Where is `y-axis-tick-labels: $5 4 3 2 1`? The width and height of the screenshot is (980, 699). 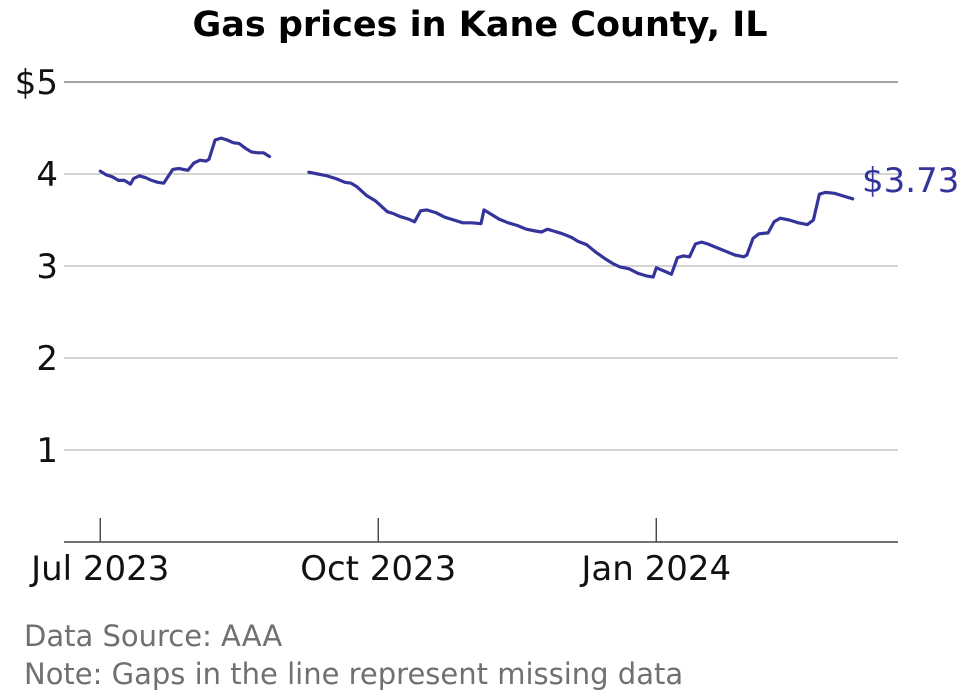
y-axis-tick-labels: $5 4 3 2 1 is located at coordinates (36, 267).